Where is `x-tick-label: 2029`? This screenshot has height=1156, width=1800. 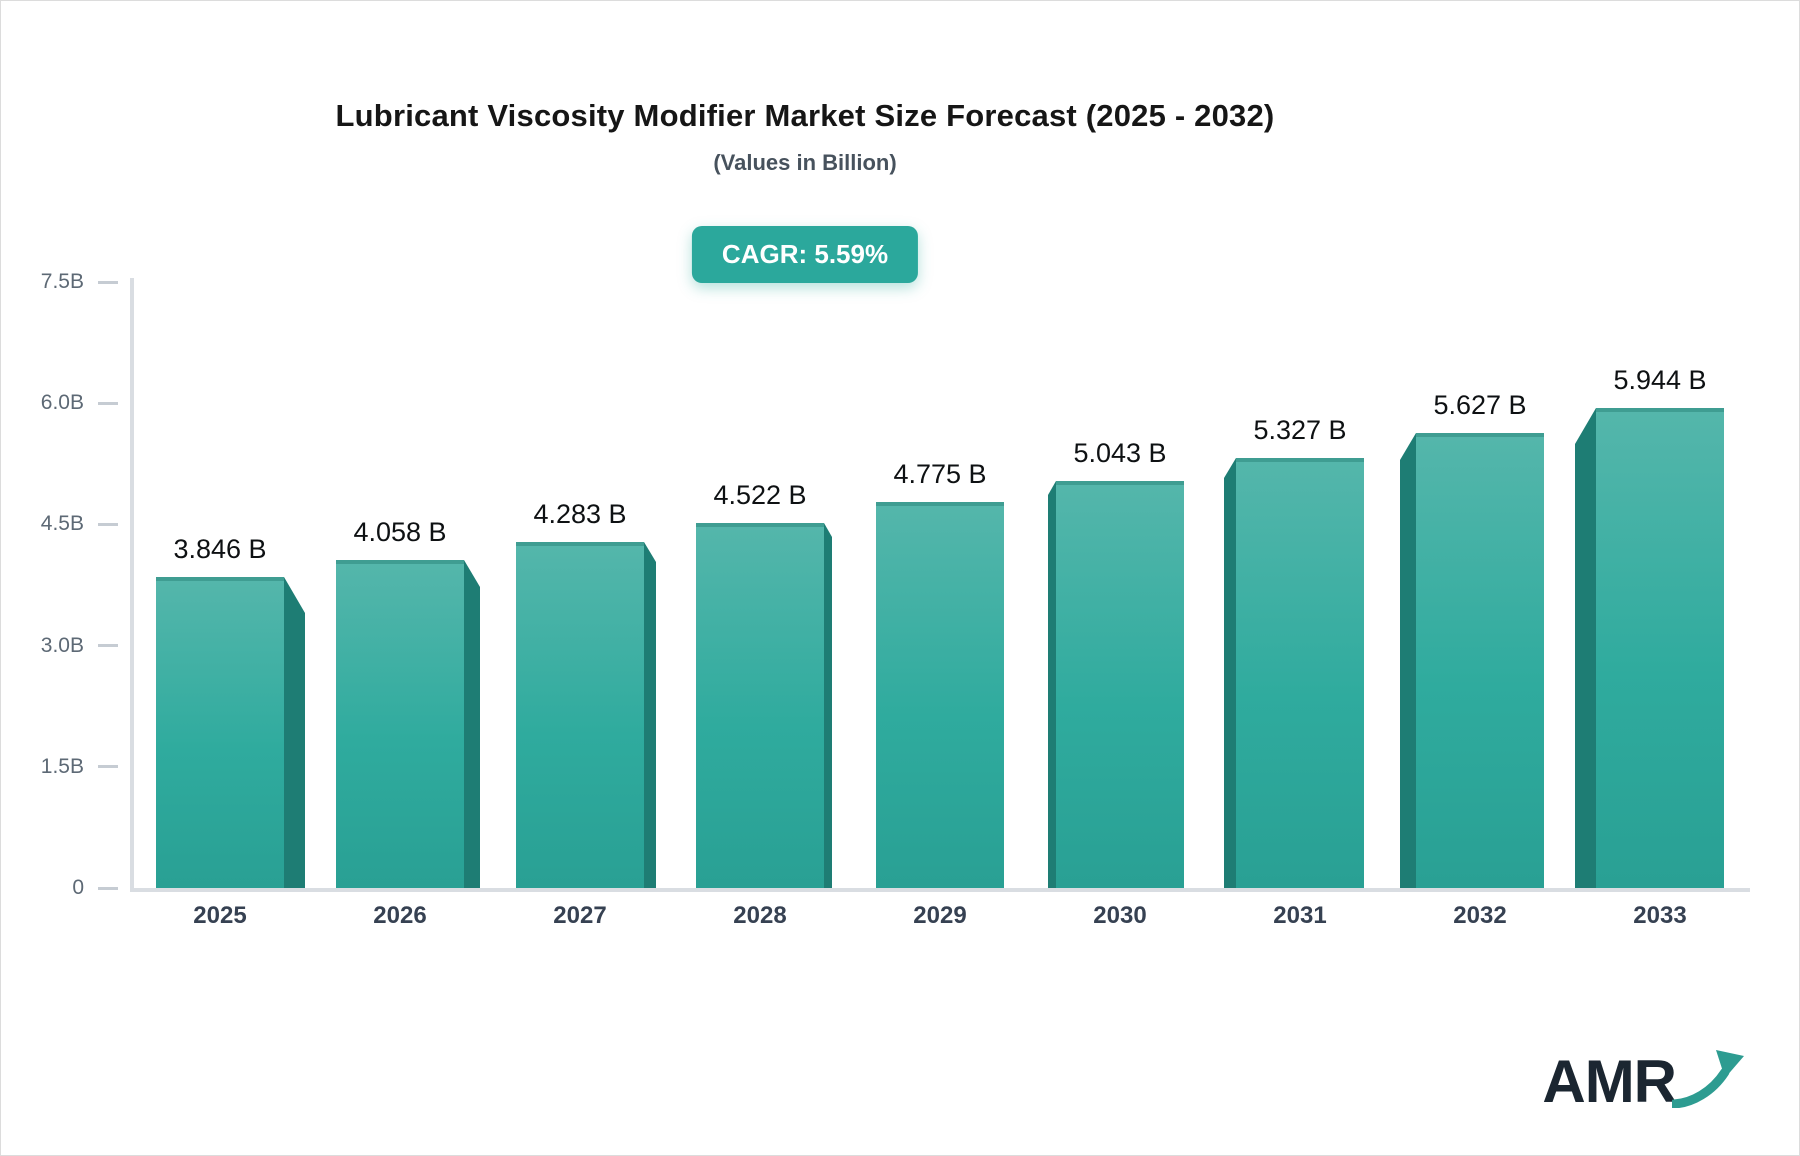
x-tick-label: 2029 is located at coordinates (940, 915).